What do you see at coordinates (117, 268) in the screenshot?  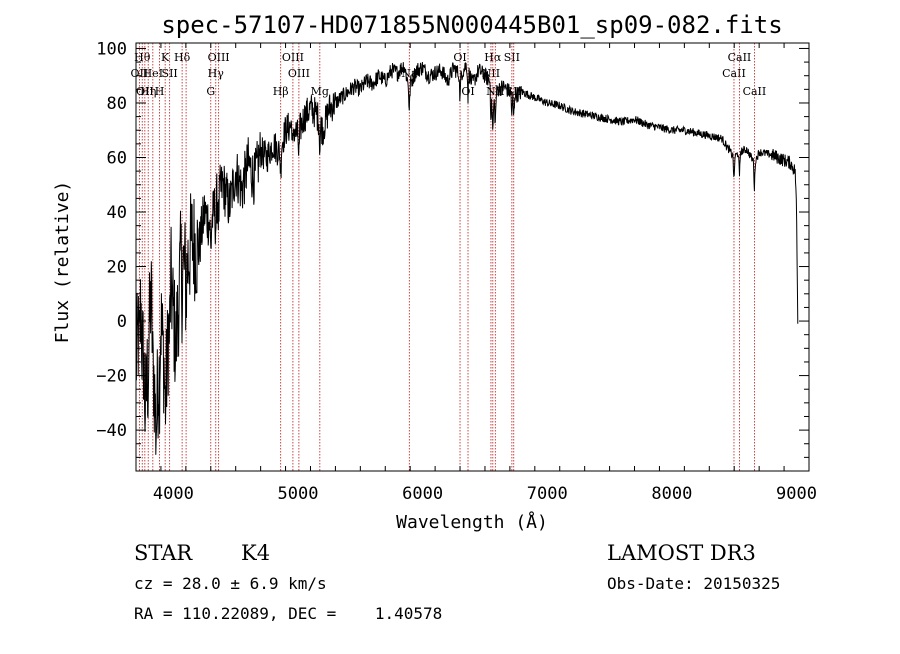 I see `y-tick-label: 20` at bounding box center [117, 268].